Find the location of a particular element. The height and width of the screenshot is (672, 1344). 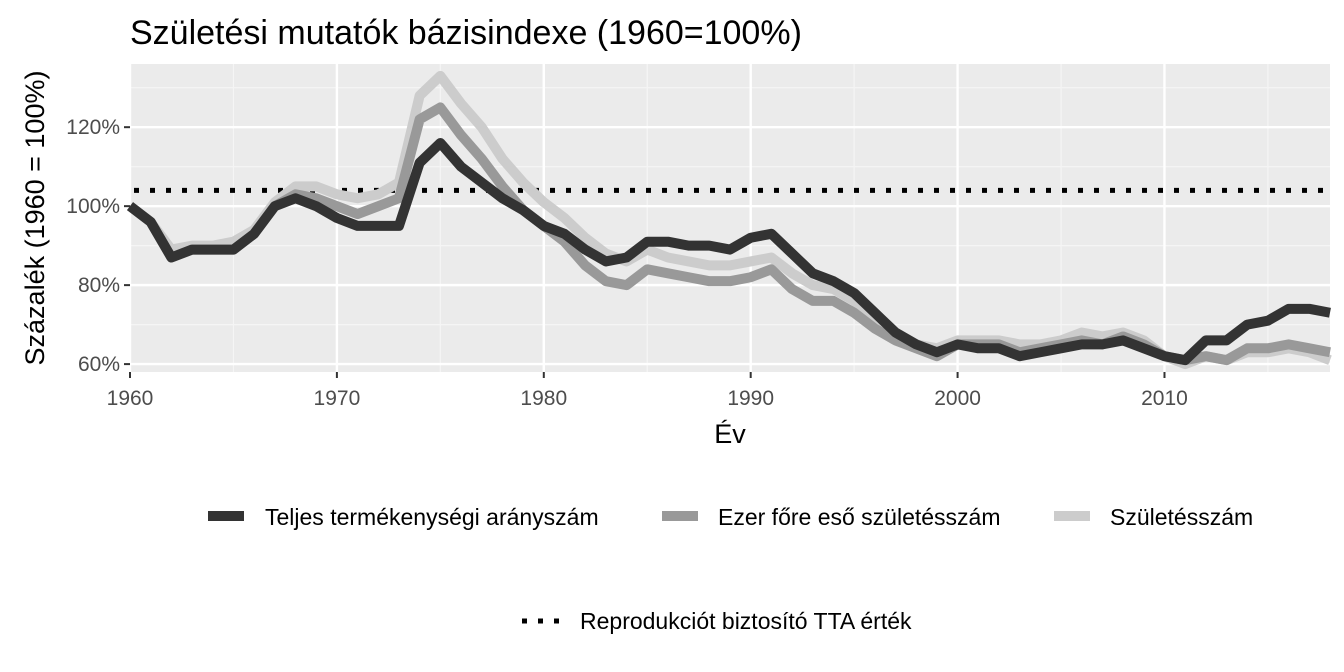

legend-label-series-2: Ezer főre eső születésszám is located at coordinates (859, 517).